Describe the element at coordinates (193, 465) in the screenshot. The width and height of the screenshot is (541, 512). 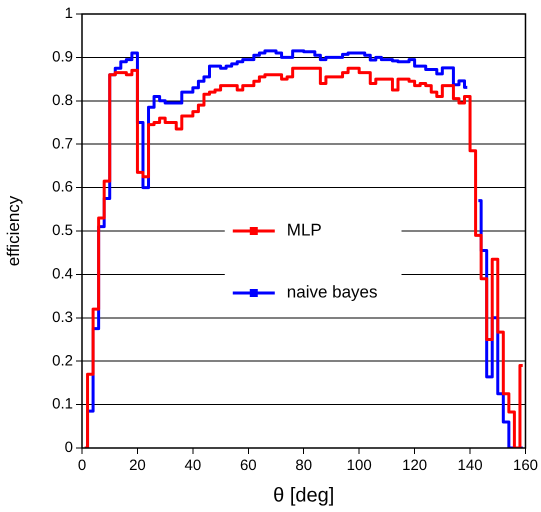
I see `x-tick-label: 40` at that location.